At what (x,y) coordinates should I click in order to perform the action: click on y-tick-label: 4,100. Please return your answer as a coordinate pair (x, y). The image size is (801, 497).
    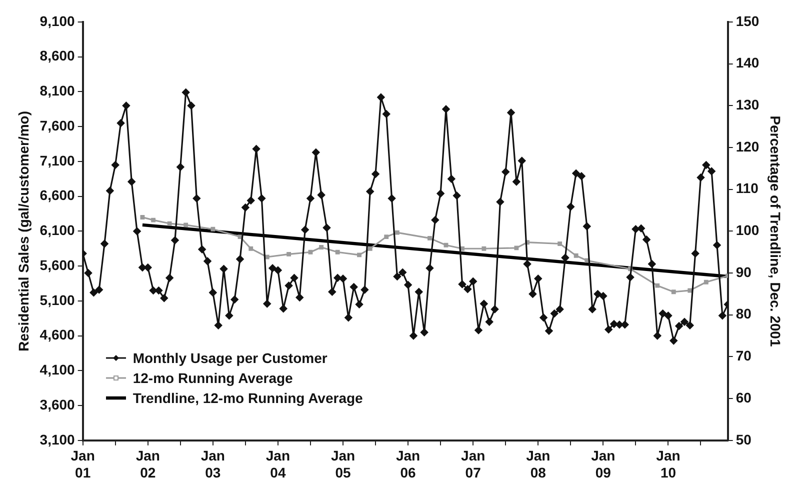
    Looking at the image, I should click on (58, 370).